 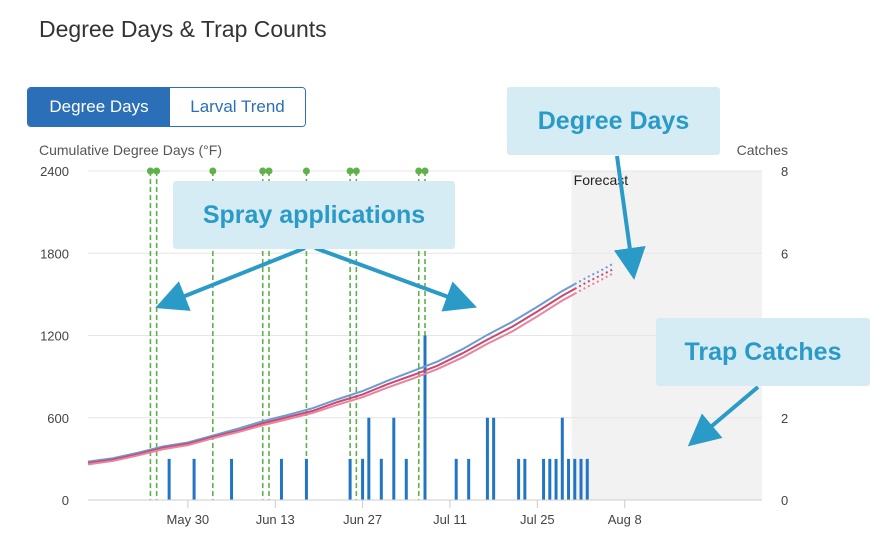 I want to click on y-right-tick-label: 6, so click(x=784, y=253).